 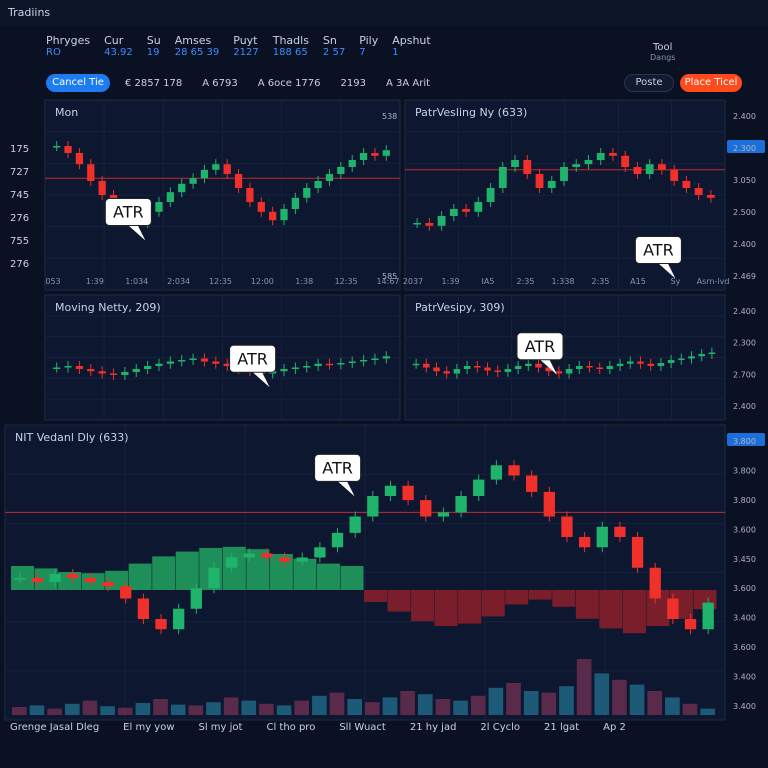 What do you see at coordinates (149, 727) in the screenshot?
I see `footer-item: El my yow` at bounding box center [149, 727].